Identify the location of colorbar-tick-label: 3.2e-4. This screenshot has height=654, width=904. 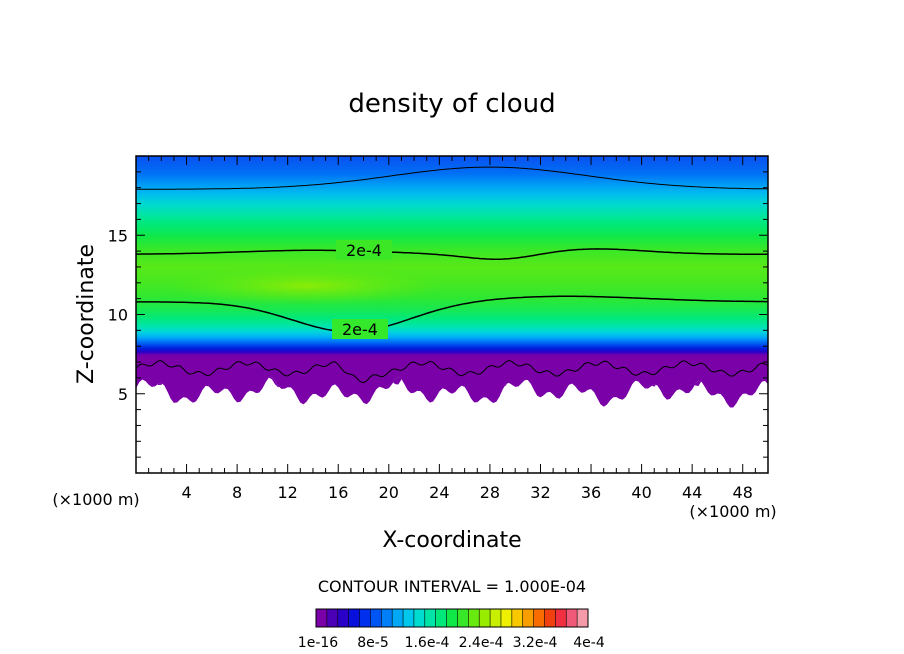
(535, 643).